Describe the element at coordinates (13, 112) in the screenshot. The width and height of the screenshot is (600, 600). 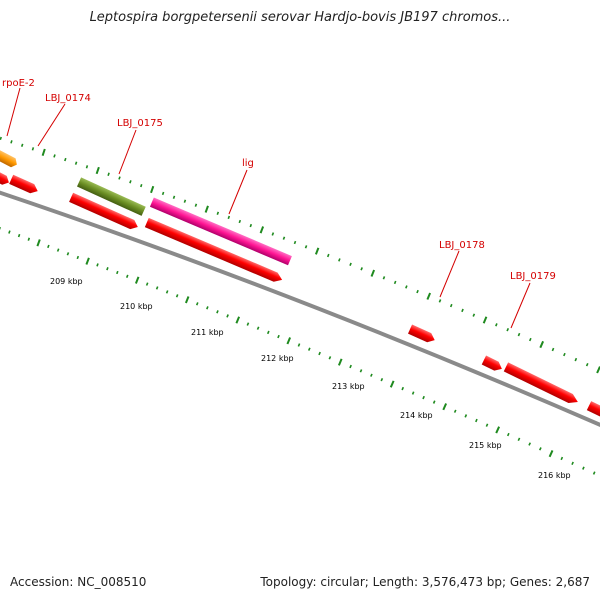
I see `leader-rpoe2` at that location.